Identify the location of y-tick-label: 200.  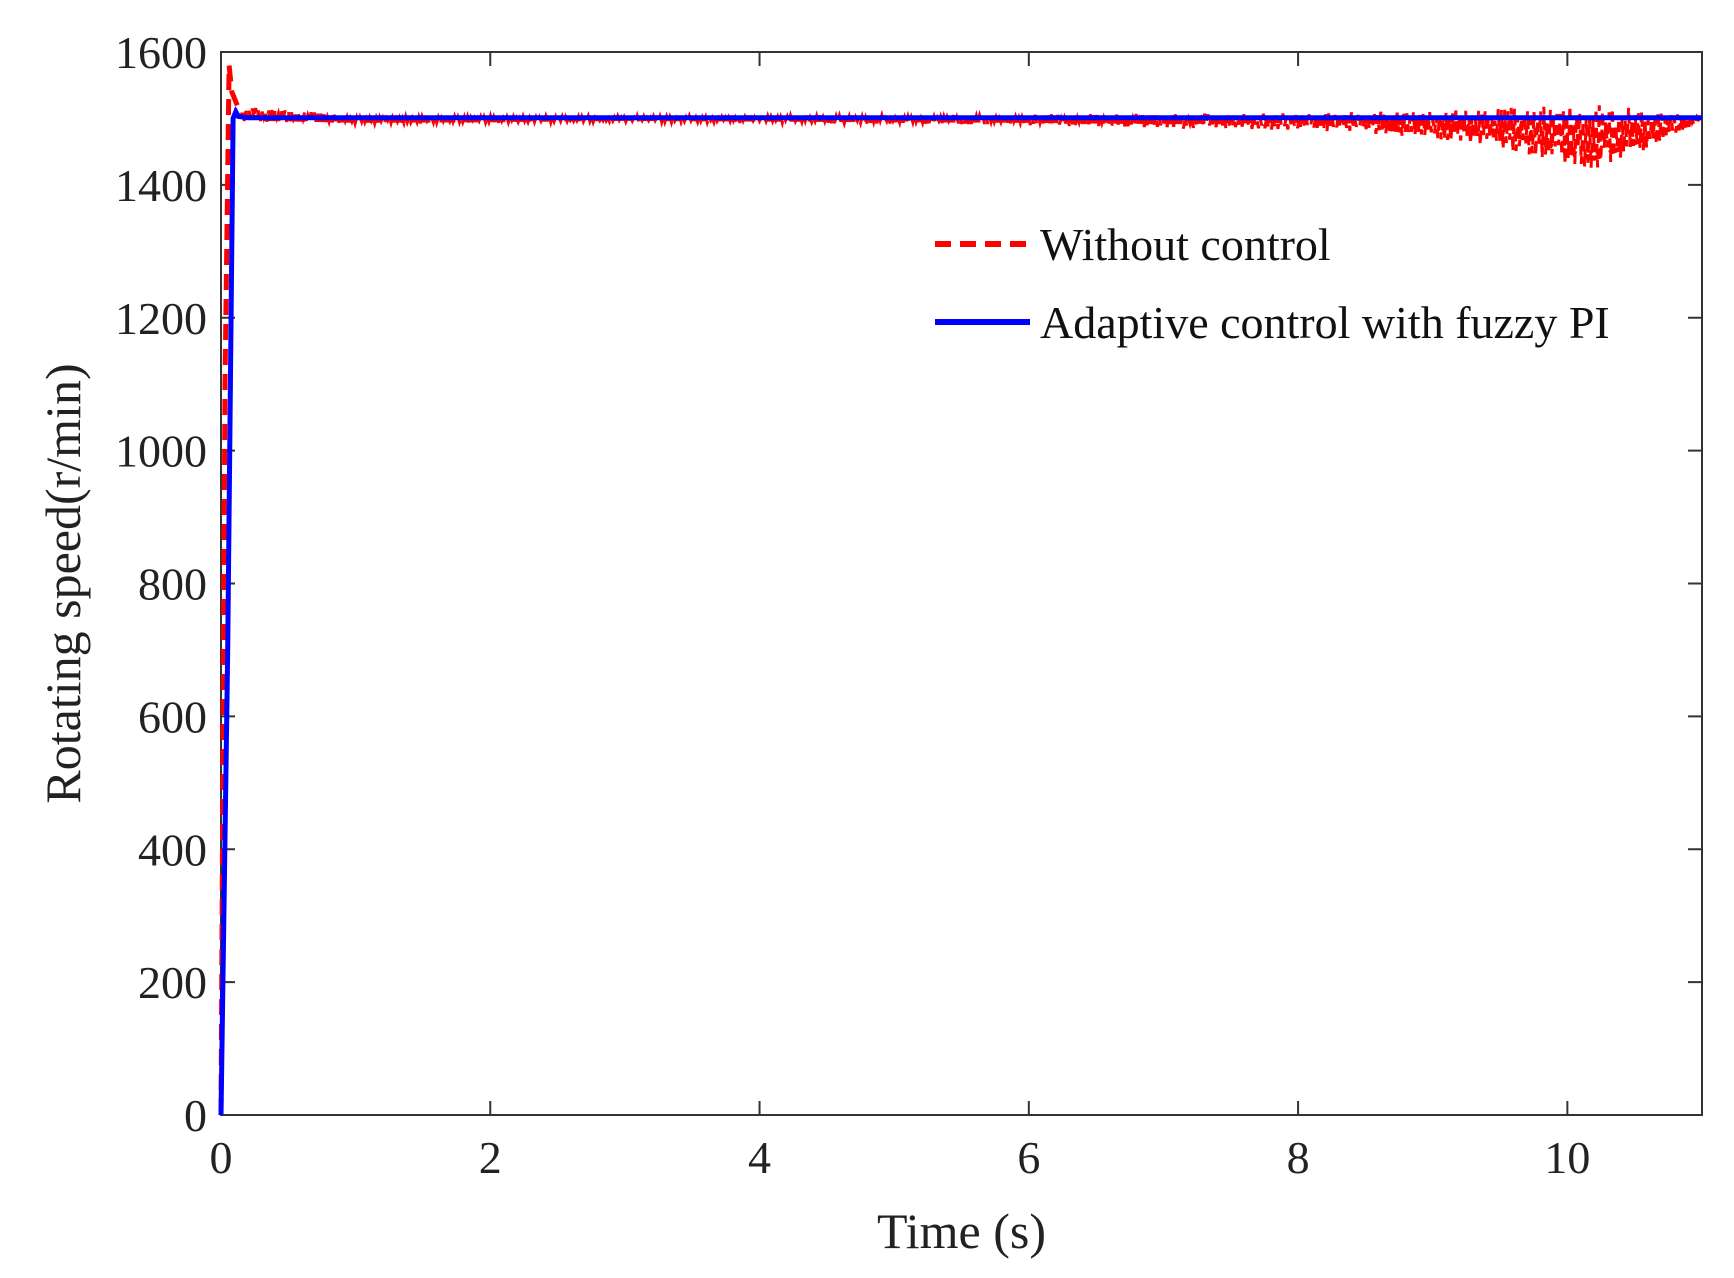
(172, 982).